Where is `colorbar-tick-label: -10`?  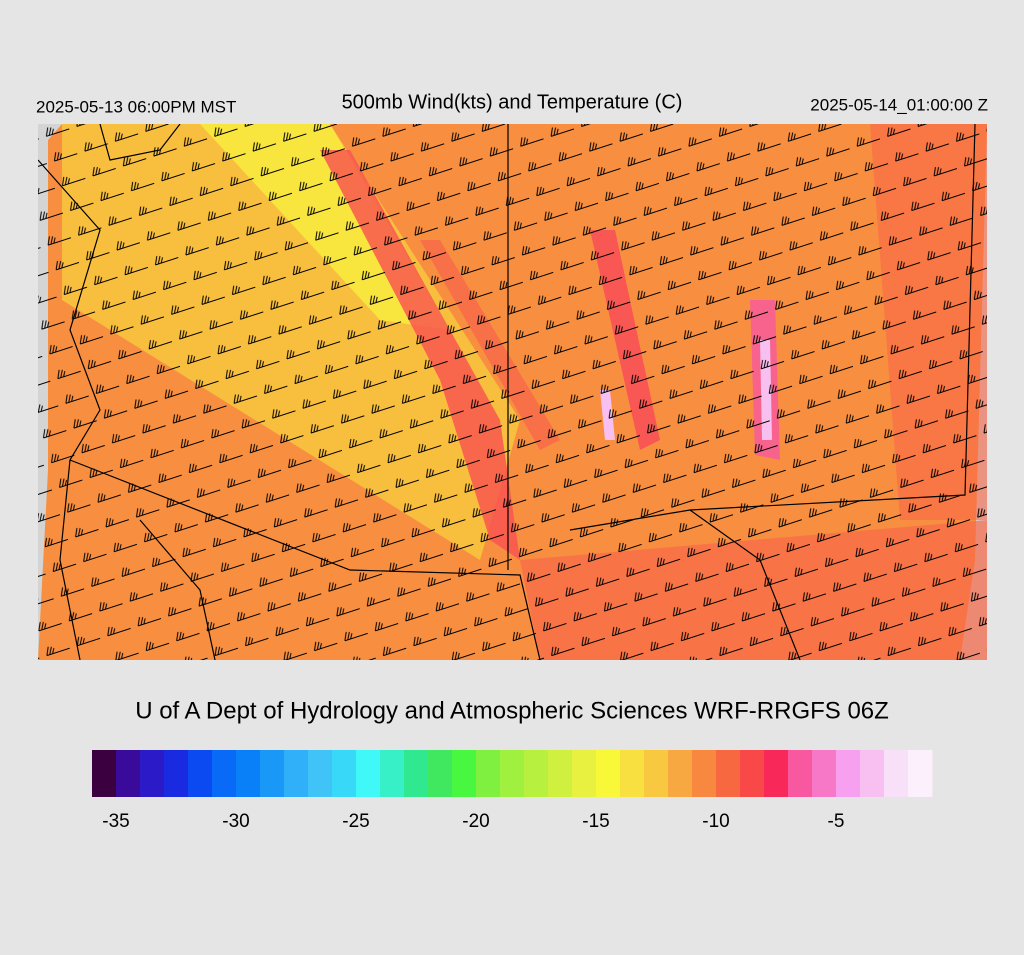 colorbar-tick-label: -10 is located at coordinates (715, 821).